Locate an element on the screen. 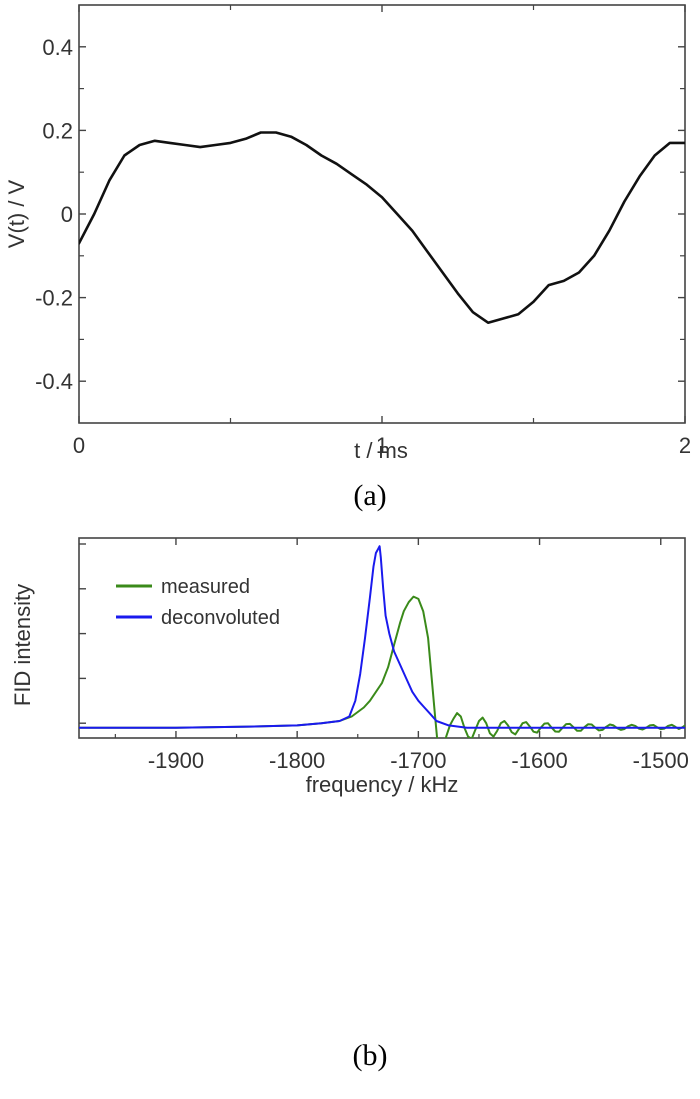 Image resolution: width=700 pixels, height=1099 pixels. x-tick-label: 2 is located at coordinates (685, 445).